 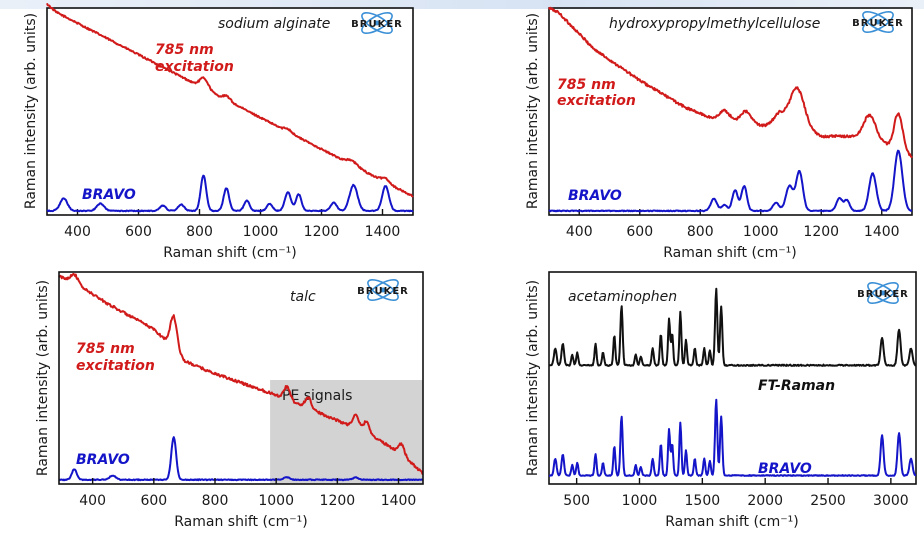 I want to click on spectrum-ft-raman, so click(x=732, y=327).